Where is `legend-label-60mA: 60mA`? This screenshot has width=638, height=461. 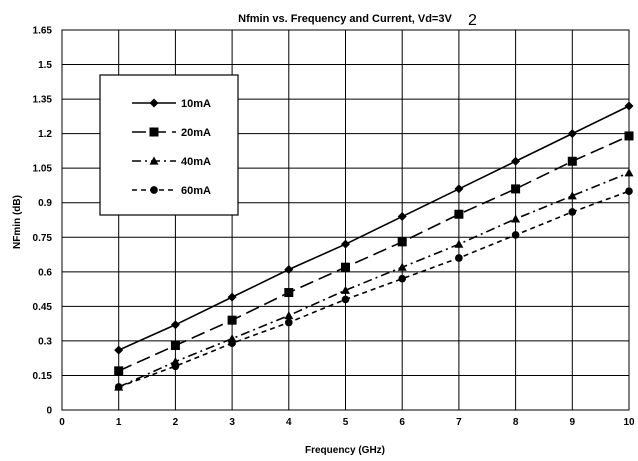
legend-label-60mA: 60mA is located at coordinates (196, 191).